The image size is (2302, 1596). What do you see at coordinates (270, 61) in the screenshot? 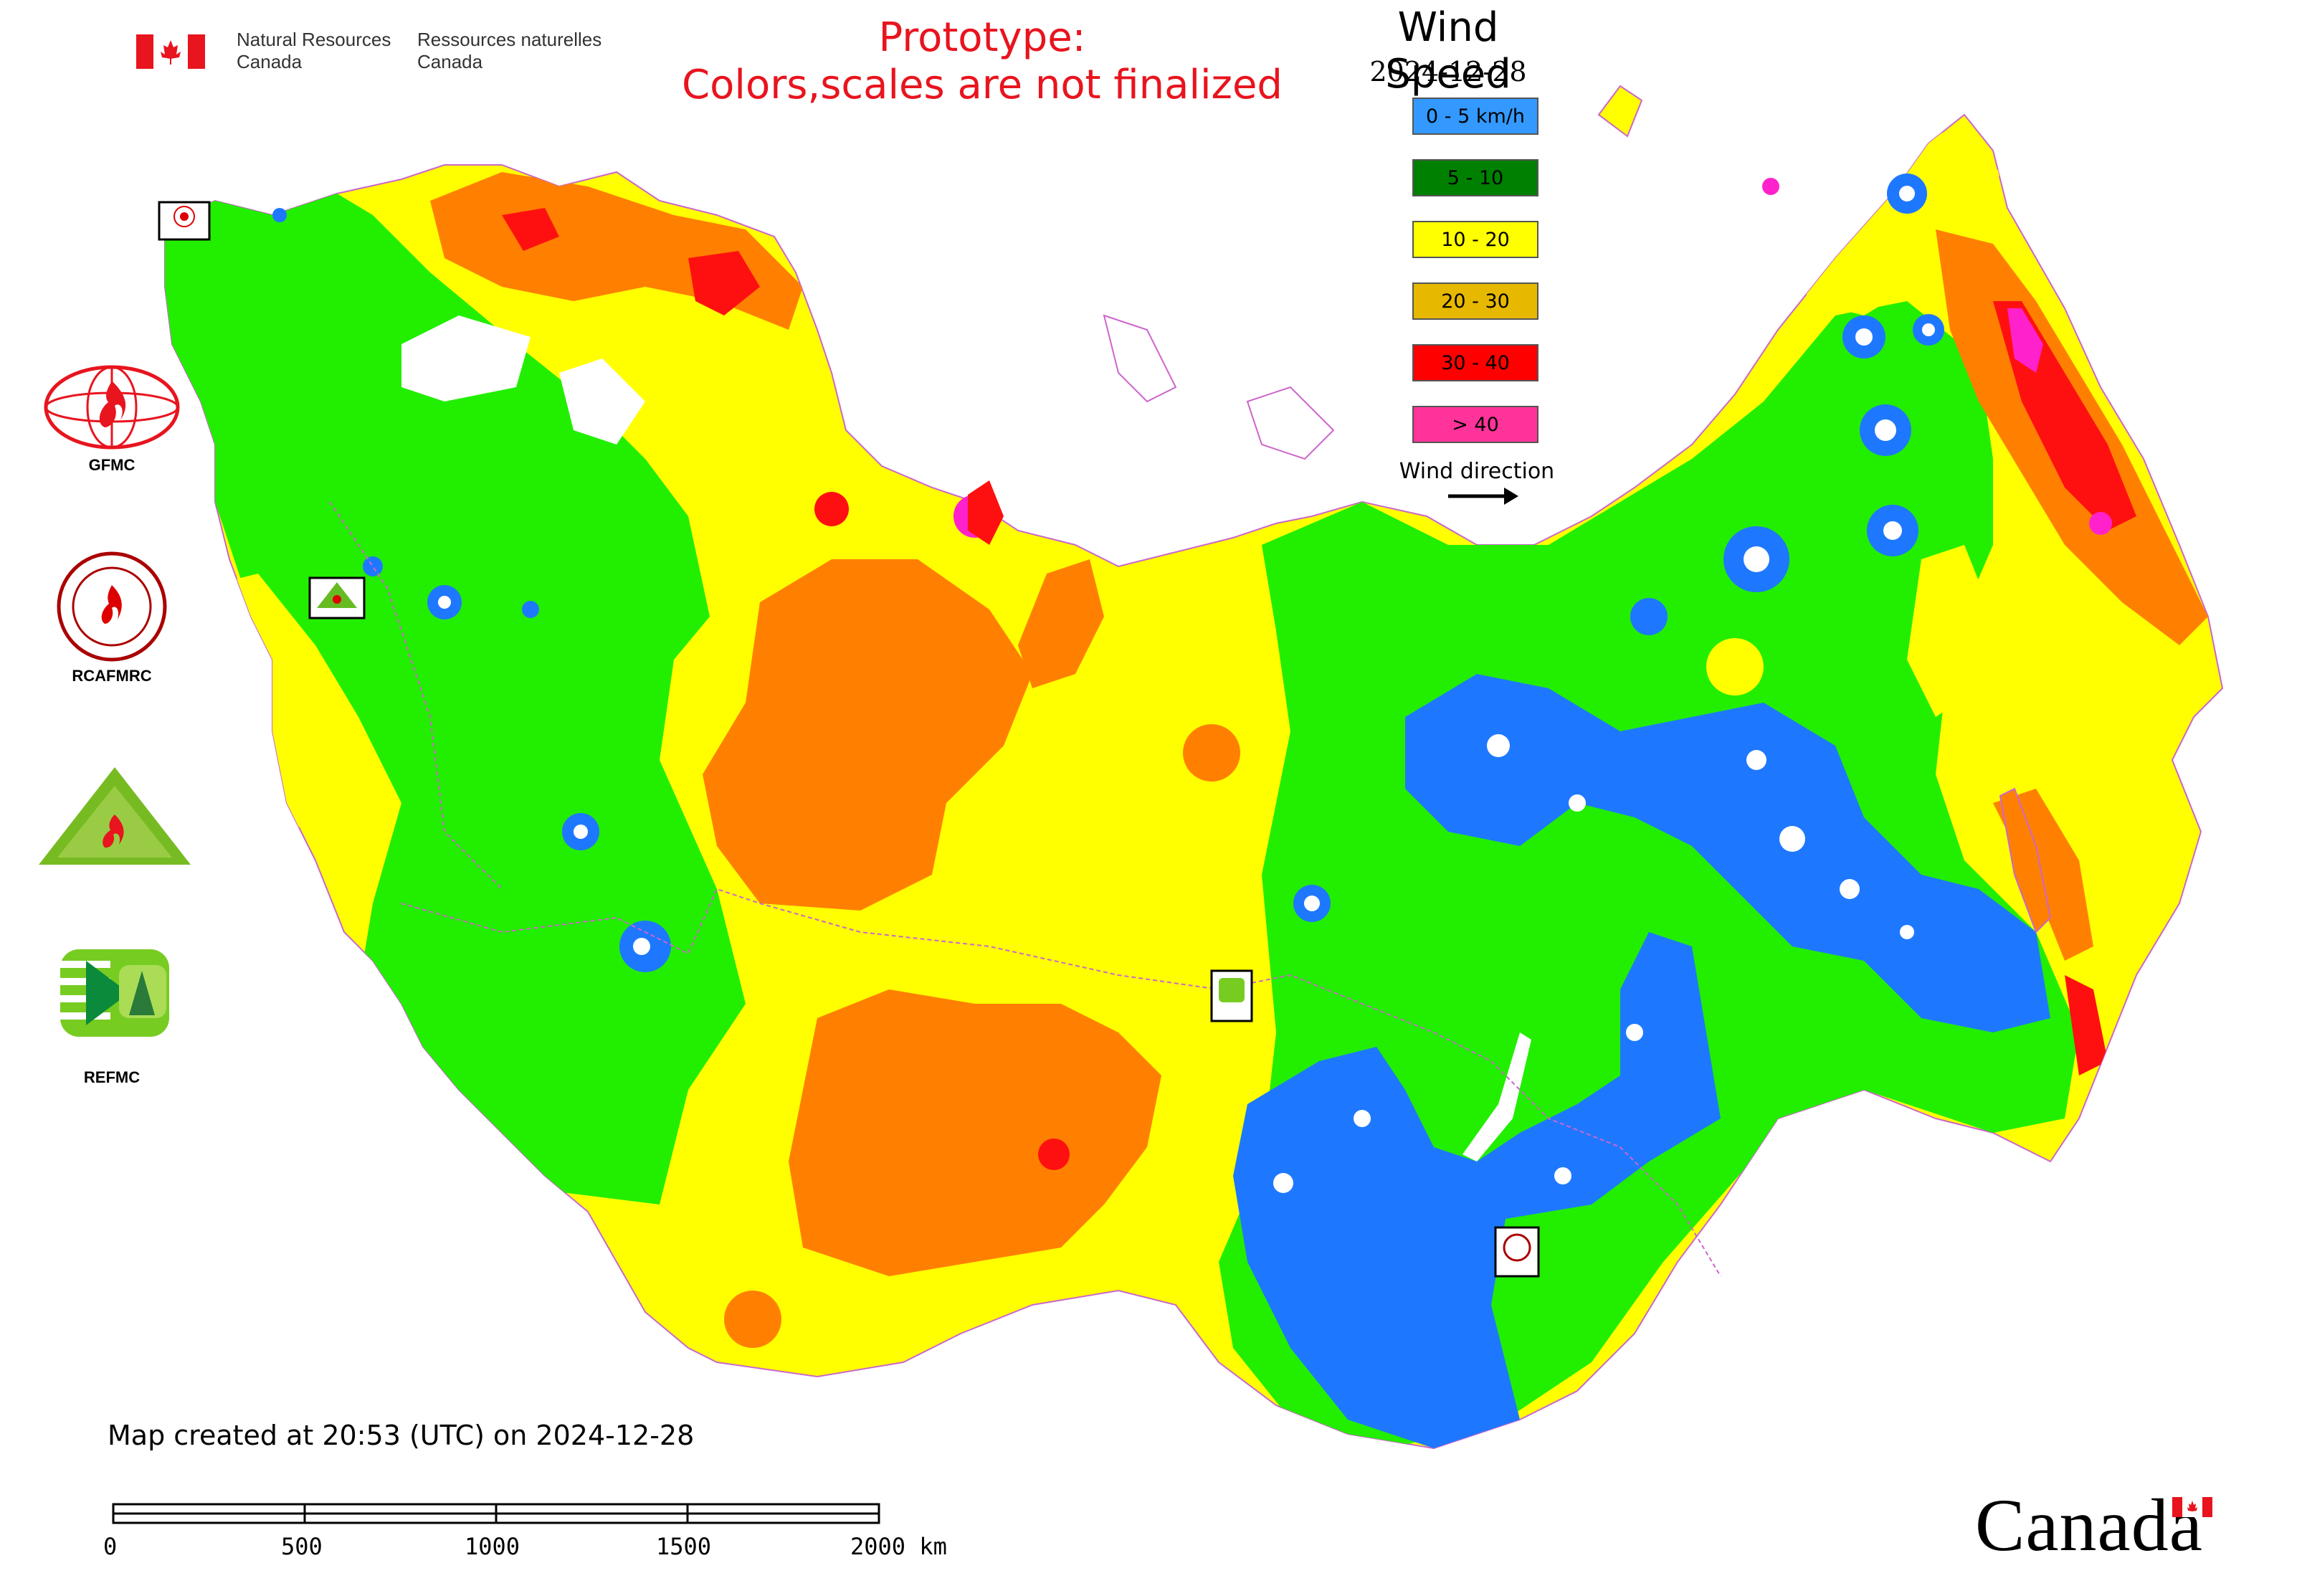
I see `department-en-line2: Canada` at bounding box center [270, 61].